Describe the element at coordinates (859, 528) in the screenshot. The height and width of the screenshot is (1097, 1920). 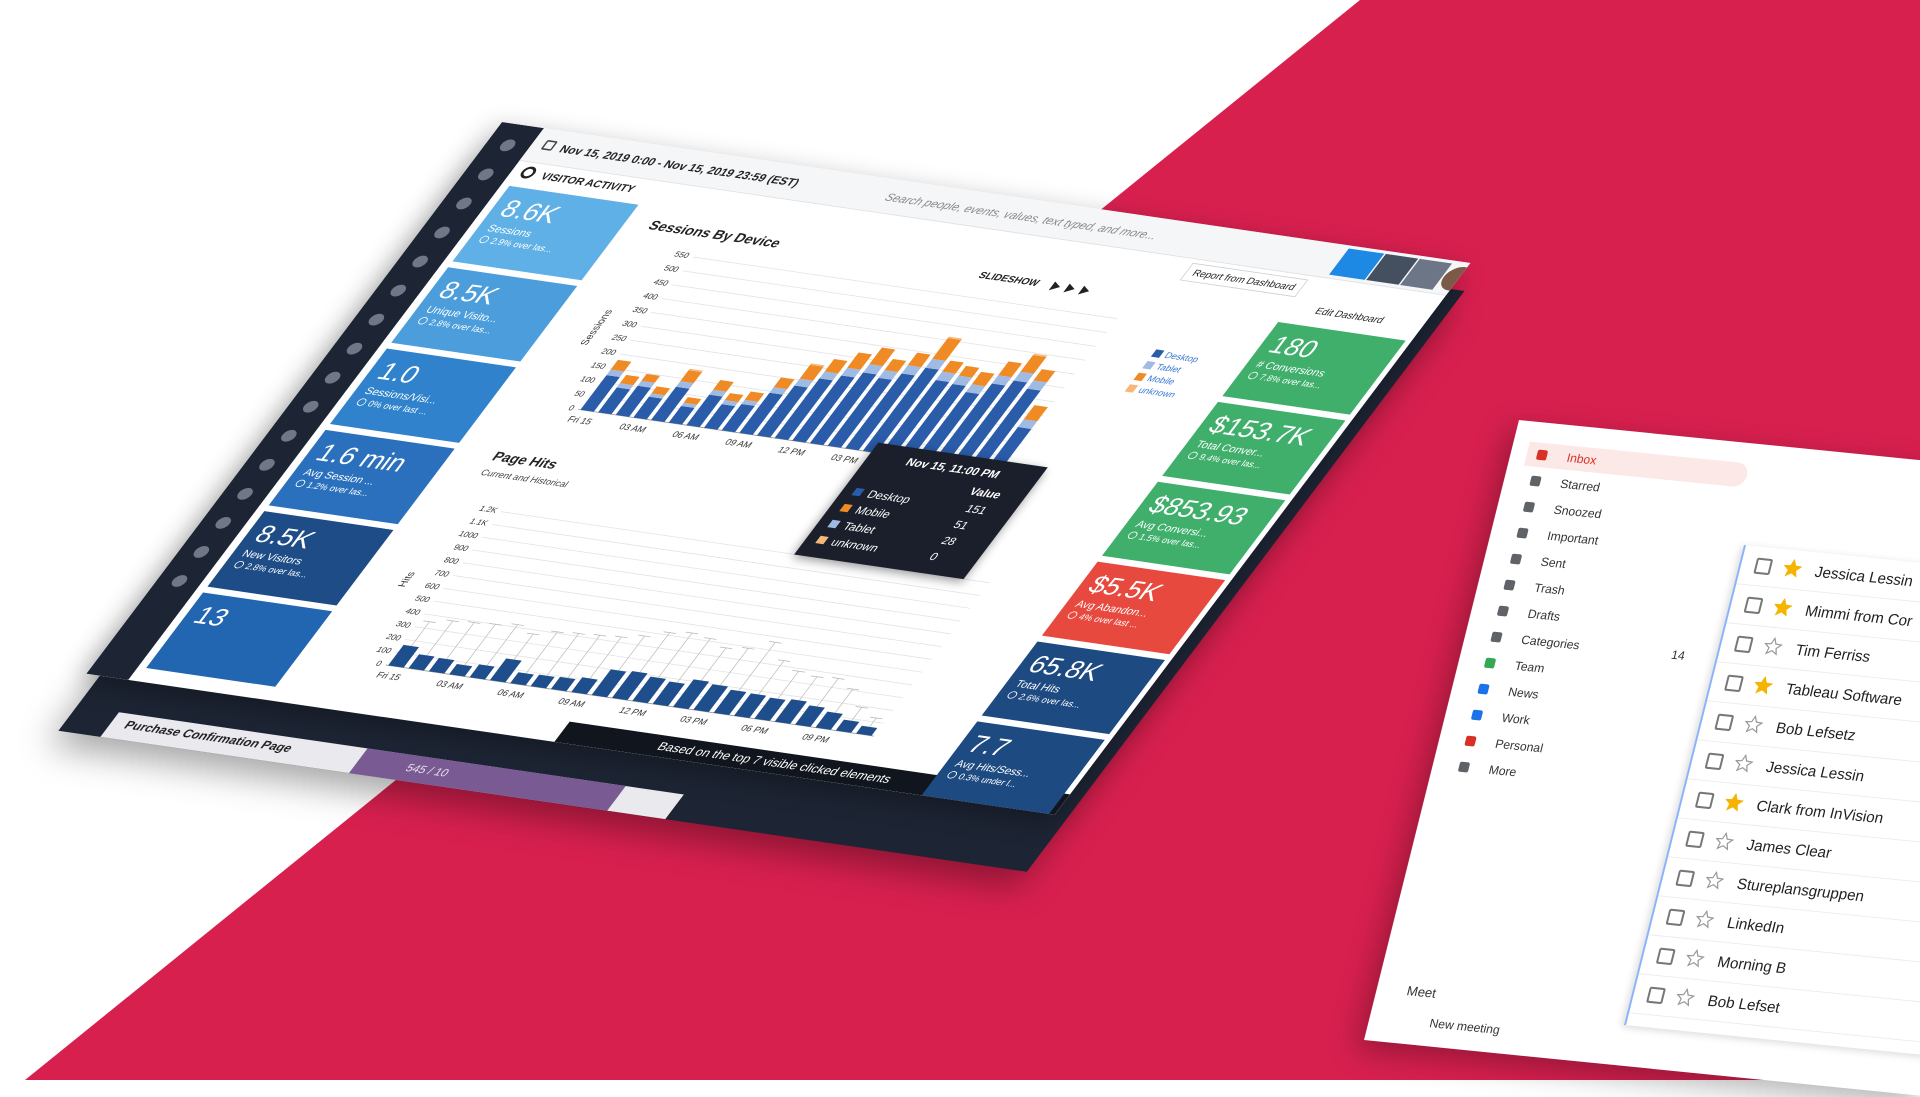
I see `tooltip-name: Tablet` at that location.